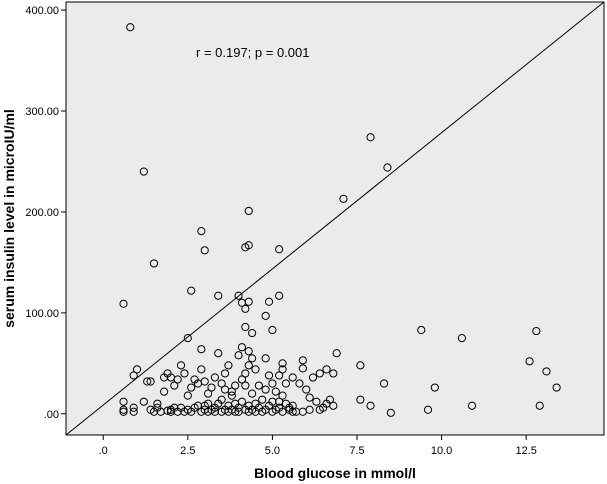 This screenshot has width=607, height=484. What do you see at coordinates (103, 451) in the screenshot?
I see `x-tick-label: .0` at bounding box center [103, 451].